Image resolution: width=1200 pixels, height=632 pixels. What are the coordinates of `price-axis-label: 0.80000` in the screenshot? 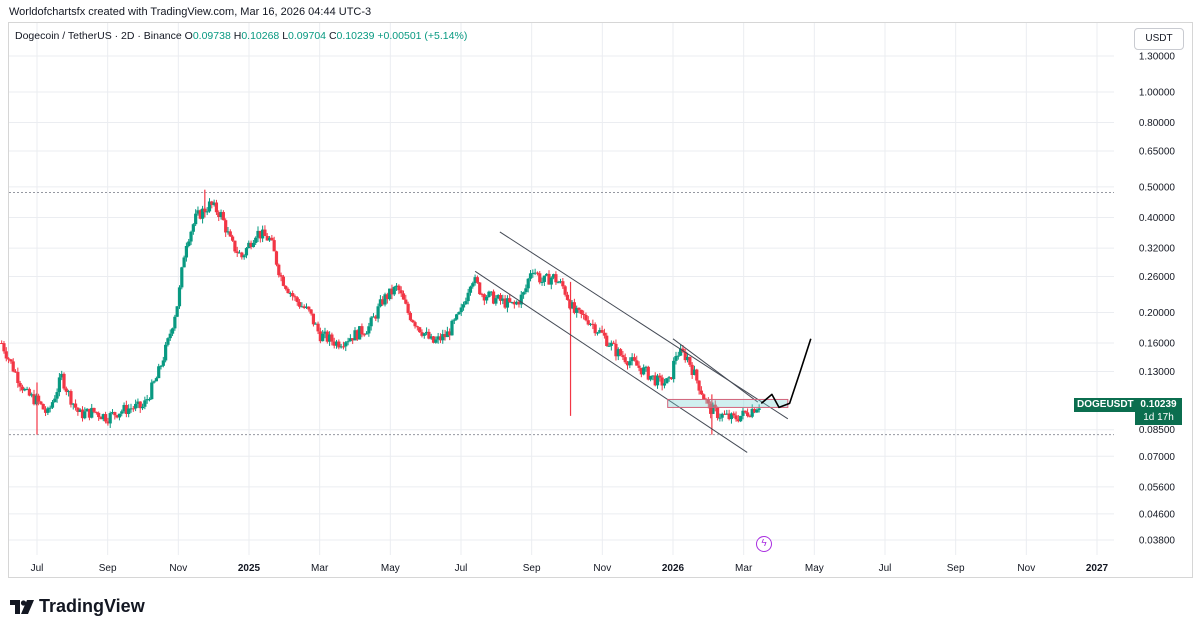 It's located at (1157, 123).